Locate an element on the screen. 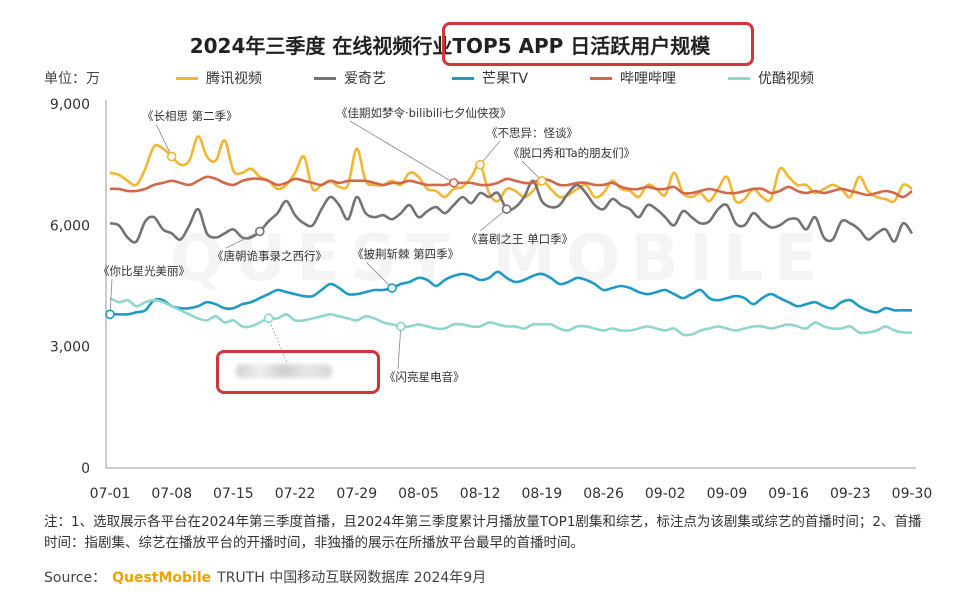 Image resolution: width=960 pixels, height=600 pixels. source-prefix: Source： is located at coordinates (75, 578).